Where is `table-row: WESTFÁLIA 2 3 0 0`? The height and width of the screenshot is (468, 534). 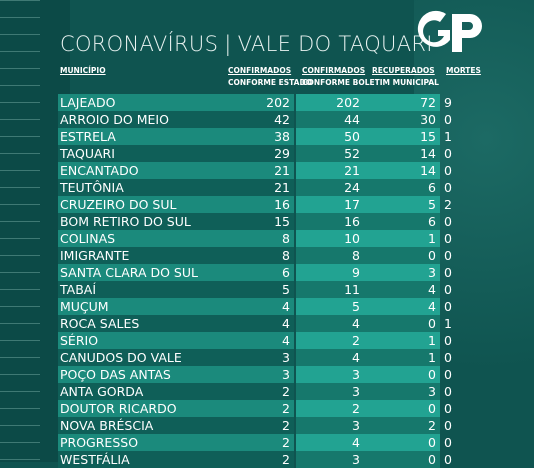 table-row: WESTFÁLIA 2 3 0 0 is located at coordinates (265, 459).